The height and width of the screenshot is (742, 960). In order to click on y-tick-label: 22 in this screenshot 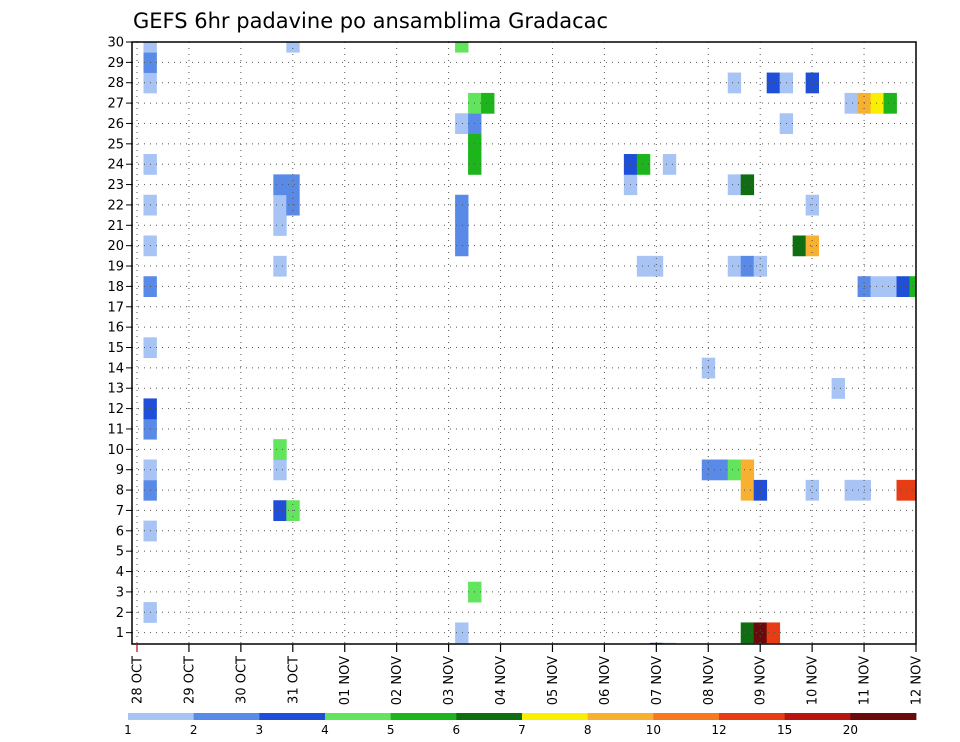, I will do `click(115, 205)`.